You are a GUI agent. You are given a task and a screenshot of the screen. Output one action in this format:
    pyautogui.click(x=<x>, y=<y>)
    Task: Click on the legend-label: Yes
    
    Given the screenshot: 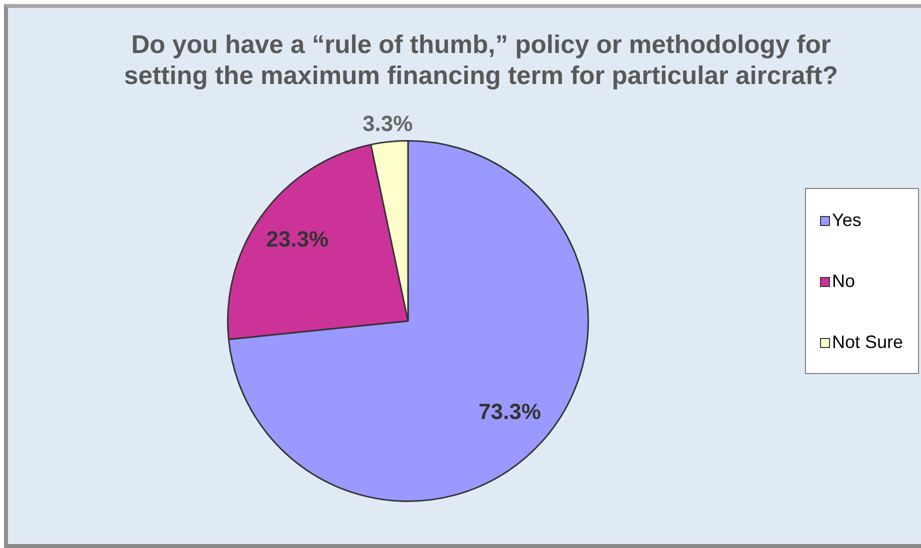 What is the action you would take?
    pyautogui.click(x=847, y=220)
    